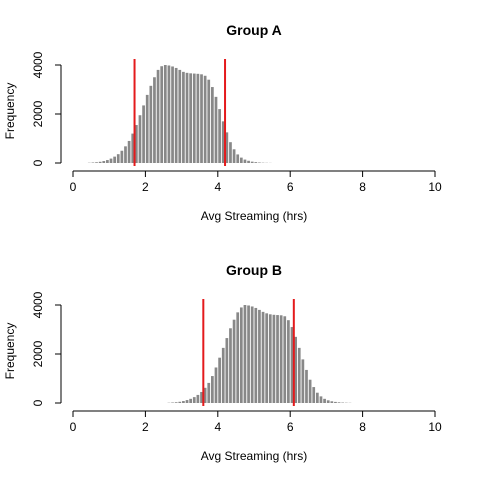 This screenshot has width=480, height=480. Describe the element at coordinates (38, 353) in the screenshot. I see `y-tick-label: 2000` at that location.